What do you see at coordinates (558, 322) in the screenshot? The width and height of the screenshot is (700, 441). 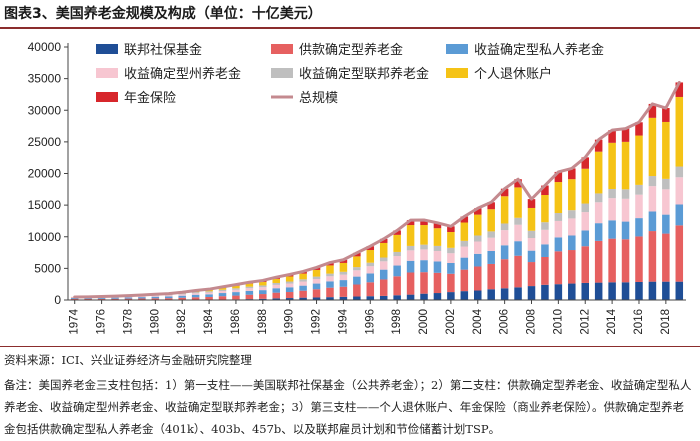 I see `x-tick-label: 2010` at bounding box center [558, 322].